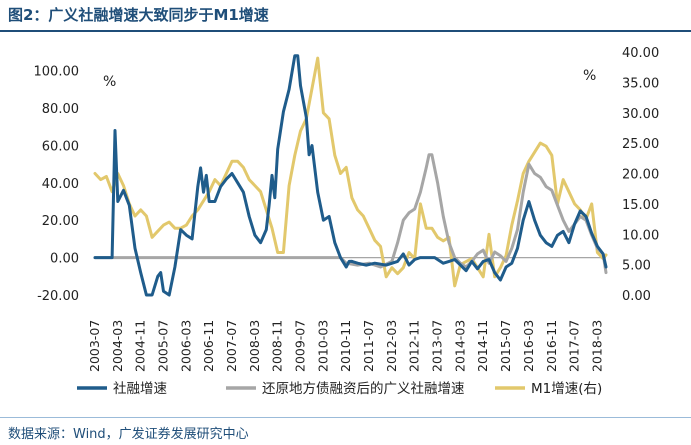 The width and height of the screenshot is (691, 445). I want to click on left-tick-label: 0.00, so click(64, 259).